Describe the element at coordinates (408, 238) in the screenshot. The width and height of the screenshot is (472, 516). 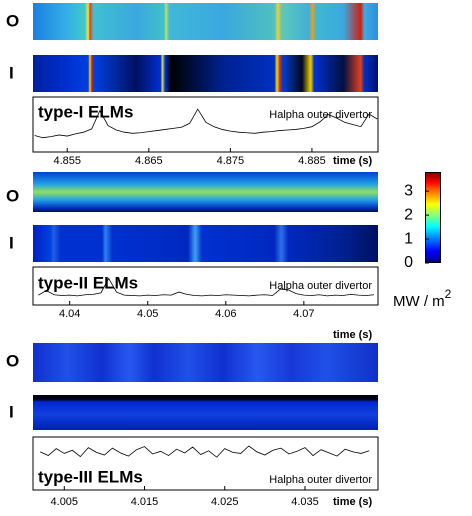
I see `colorbar-tick-label: 1` at that location.